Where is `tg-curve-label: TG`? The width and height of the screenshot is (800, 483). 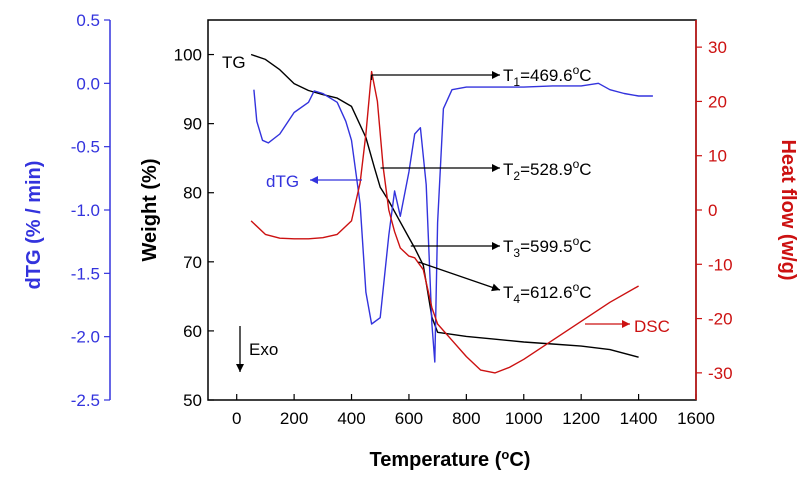
tg-curve-label: TG is located at coordinates (234, 62).